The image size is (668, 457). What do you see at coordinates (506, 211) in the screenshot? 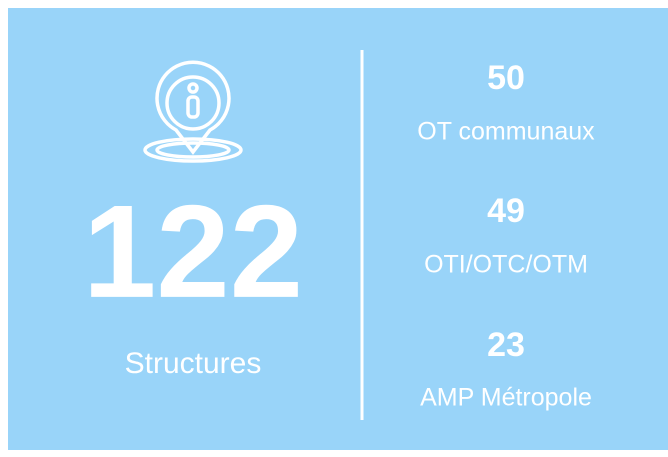
I see `item-value: 49` at bounding box center [506, 211].